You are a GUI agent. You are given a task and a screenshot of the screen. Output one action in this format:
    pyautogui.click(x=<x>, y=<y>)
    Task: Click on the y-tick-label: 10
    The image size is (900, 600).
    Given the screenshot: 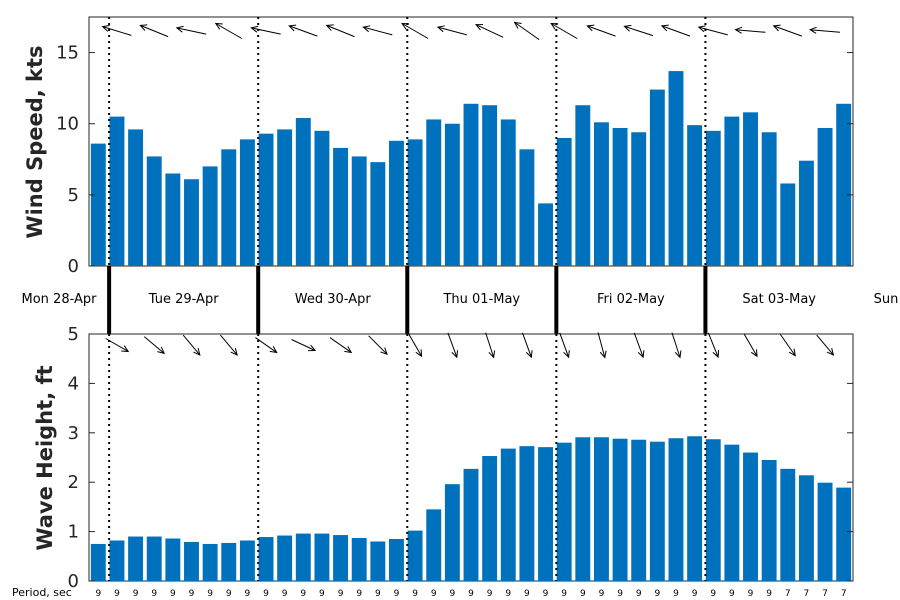 What is the action you would take?
    pyautogui.click(x=67, y=124)
    